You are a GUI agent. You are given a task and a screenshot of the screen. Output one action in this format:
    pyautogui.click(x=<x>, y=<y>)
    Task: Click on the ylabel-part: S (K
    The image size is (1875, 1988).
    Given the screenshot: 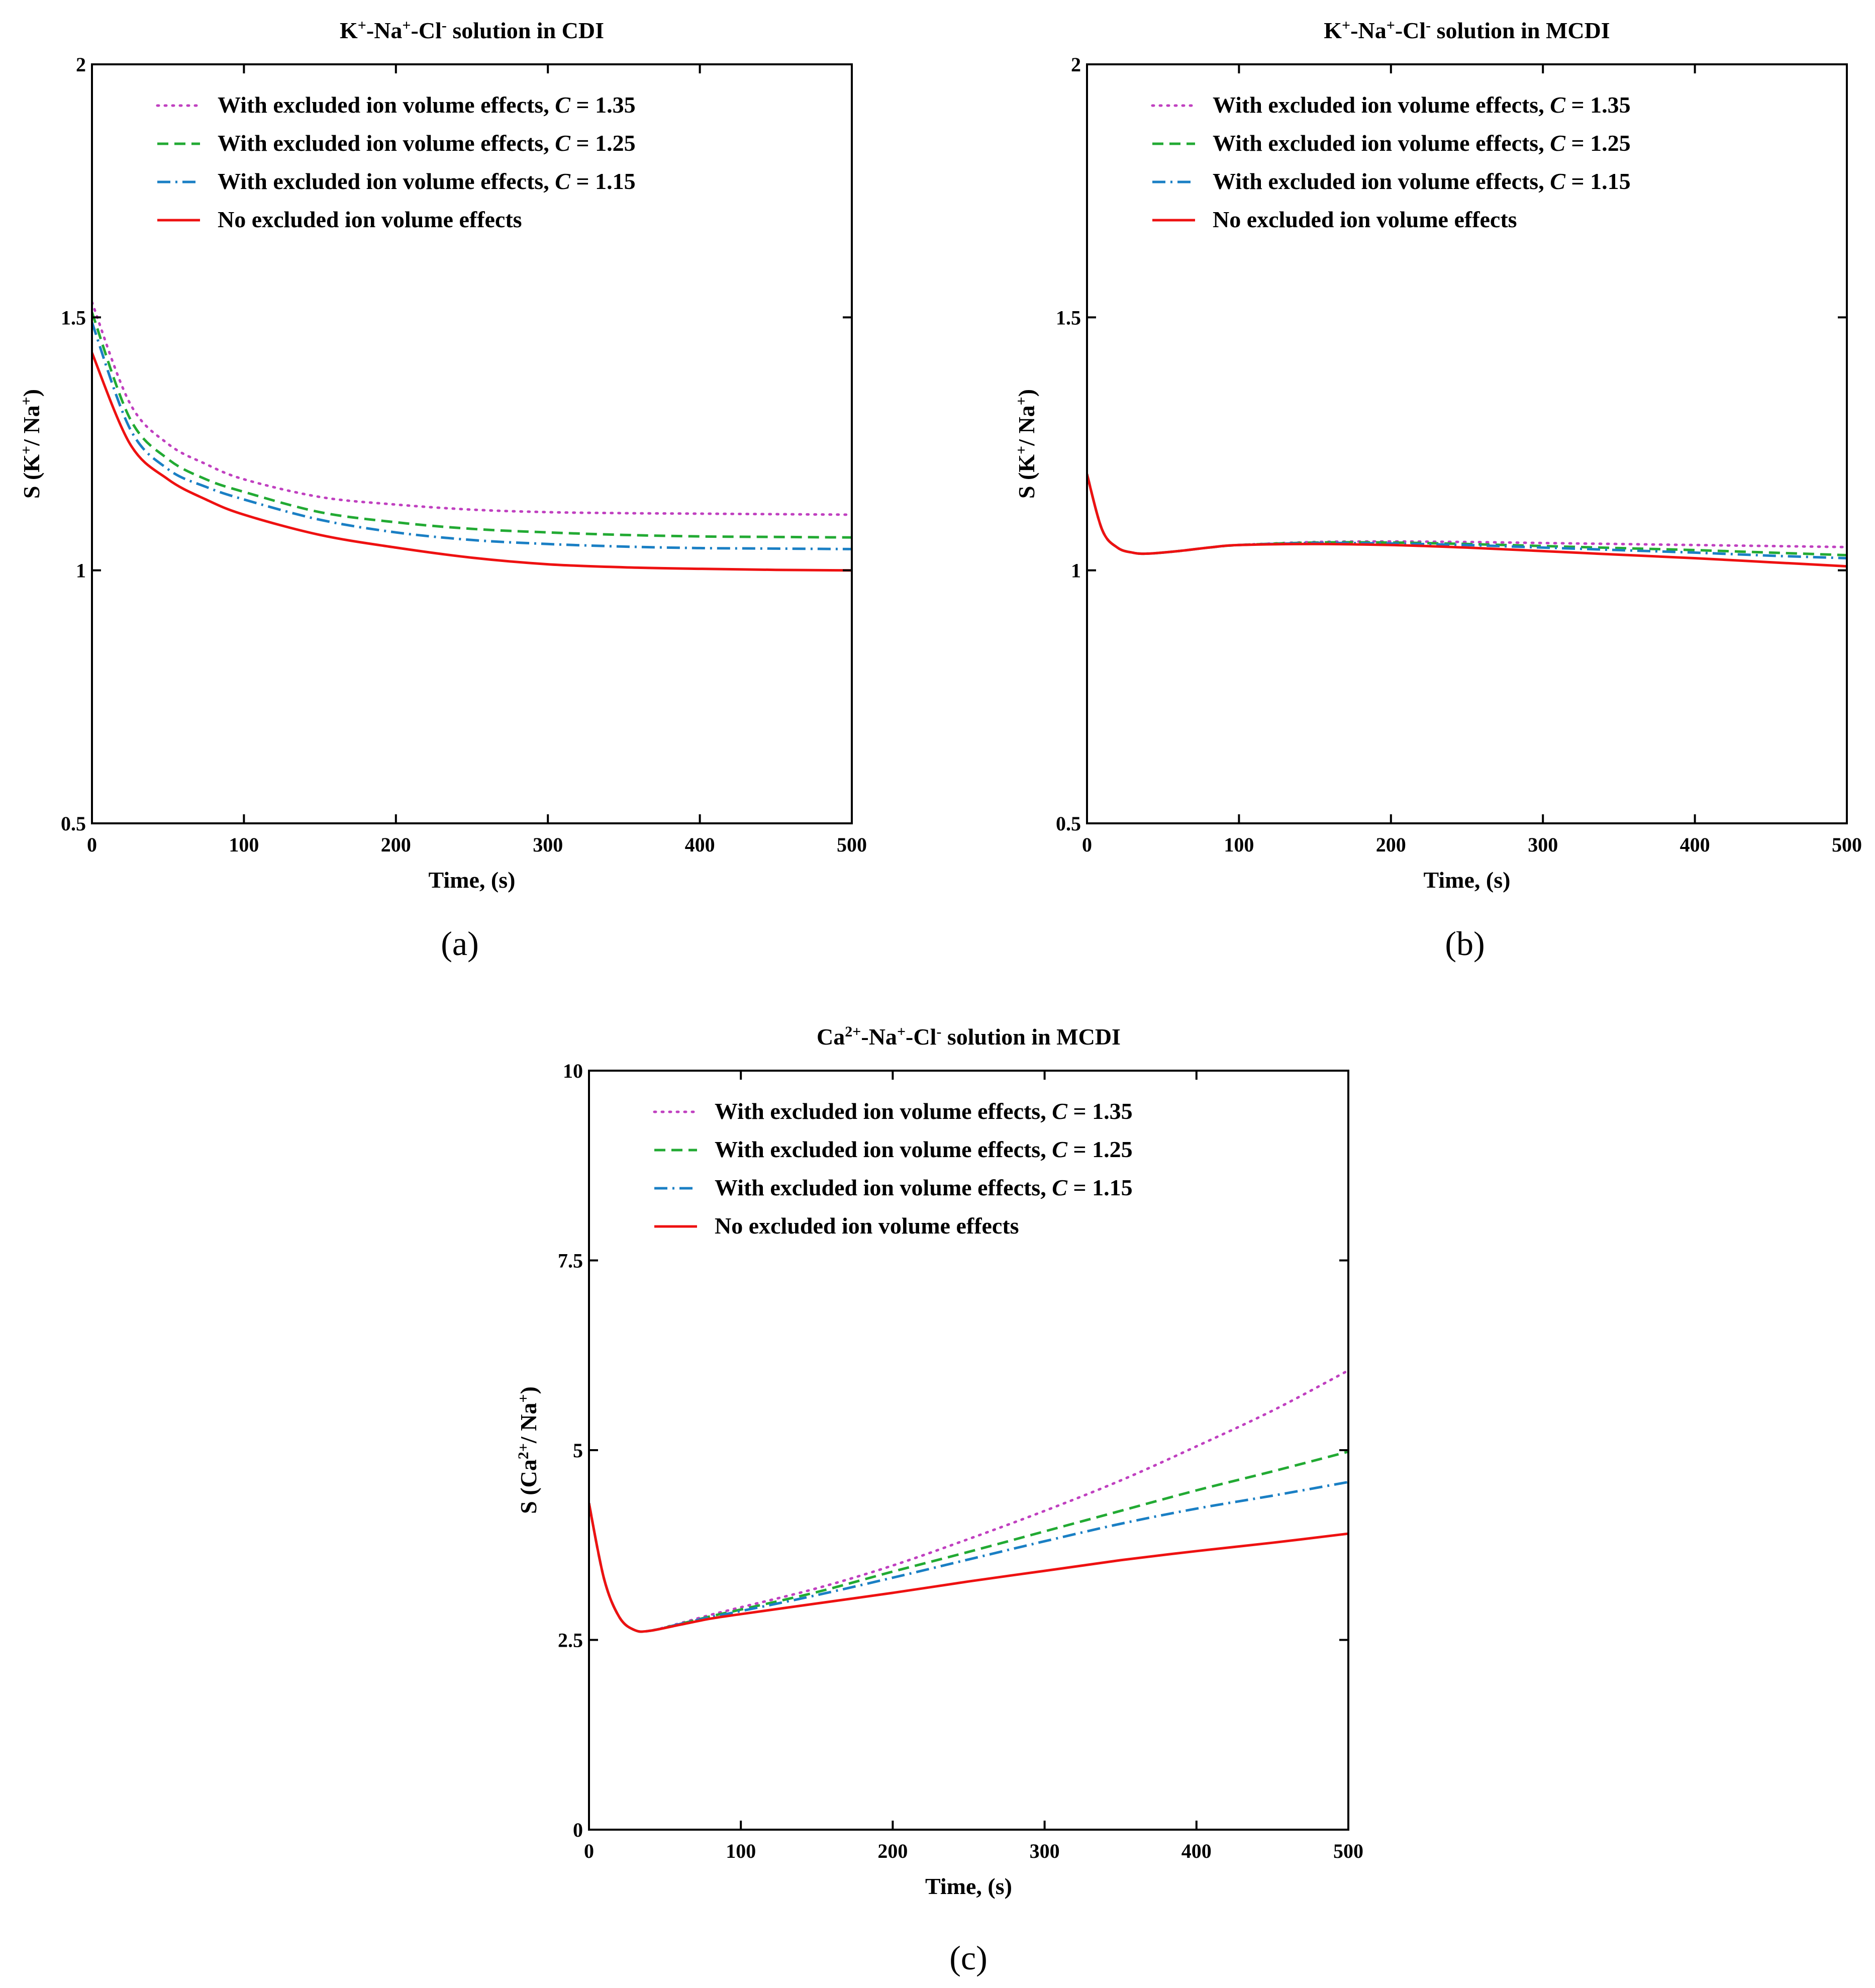 What is the action you would take?
    pyautogui.click(x=1026, y=476)
    